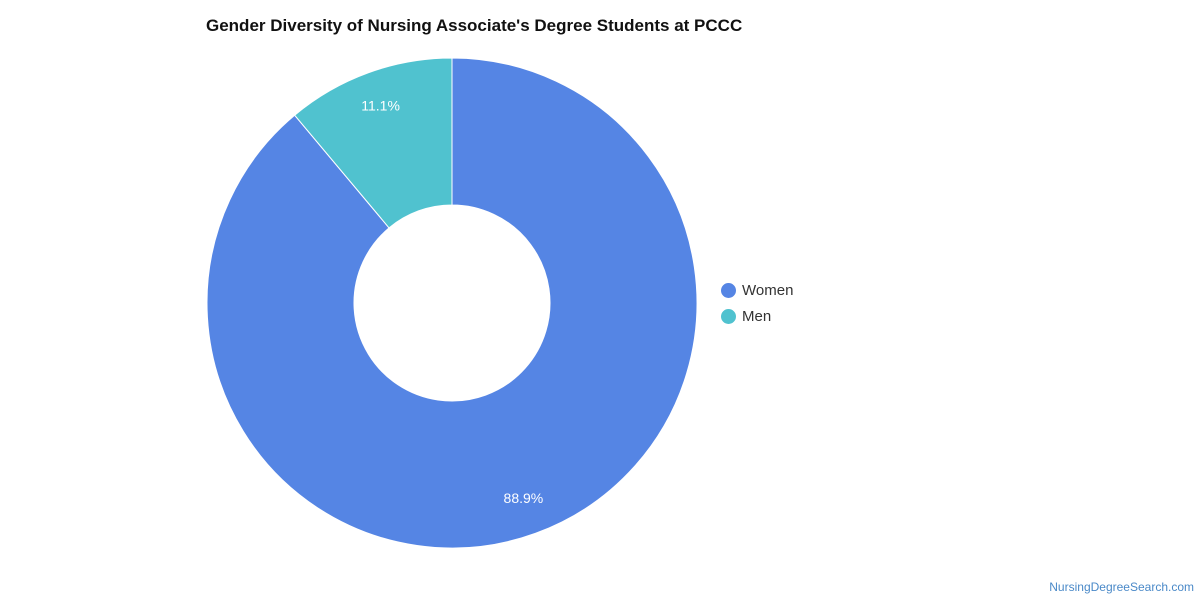 The height and width of the screenshot is (600, 1200). What do you see at coordinates (1121, 587) in the screenshot?
I see `source-credit-link: NursingDegreeSearch.com` at bounding box center [1121, 587].